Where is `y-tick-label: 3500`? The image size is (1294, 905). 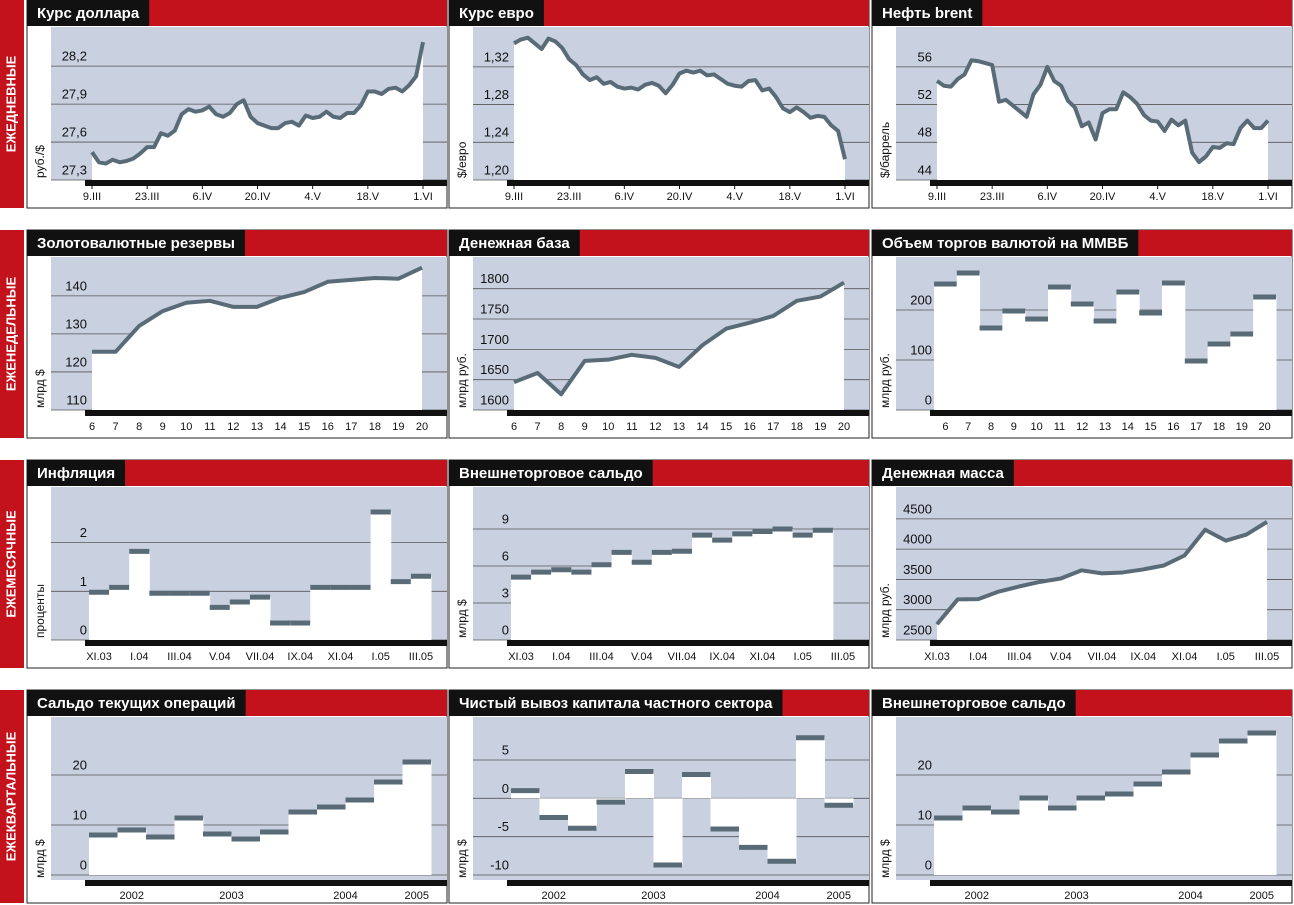 y-tick-label: 3500 is located at coordinates (917, 569).